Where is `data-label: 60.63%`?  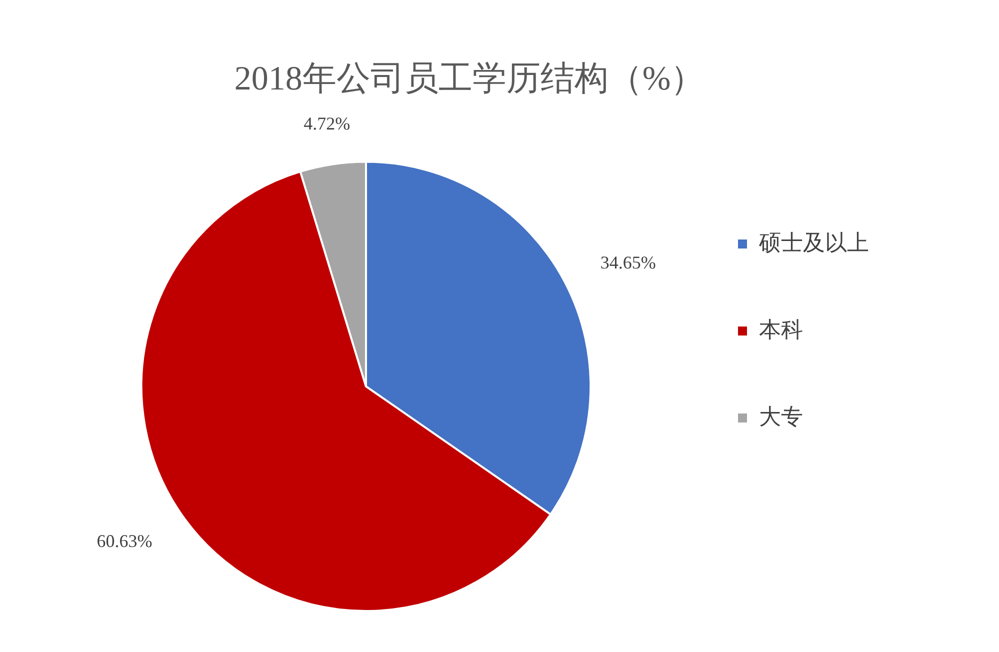
data-label: 60.63% is located at coordinates (124, 541).